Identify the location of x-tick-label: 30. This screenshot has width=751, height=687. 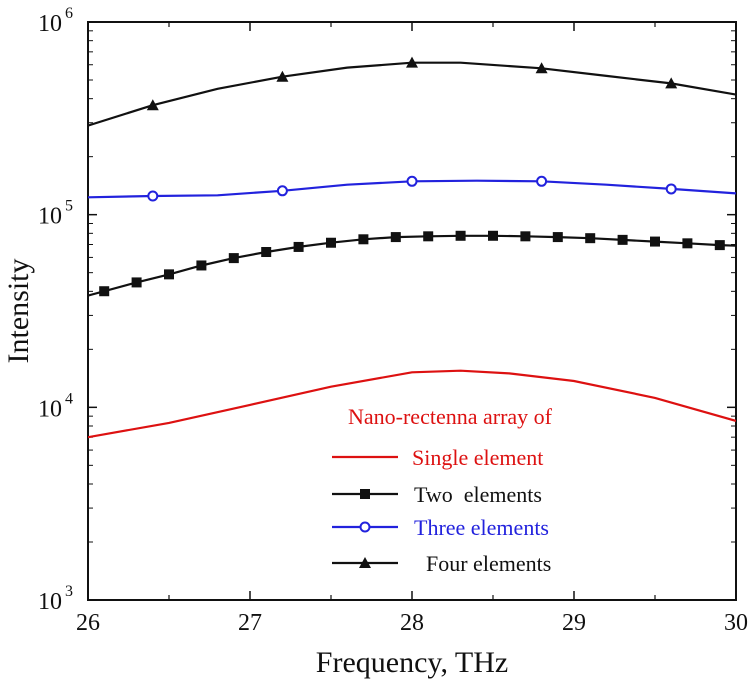
(736, 623).